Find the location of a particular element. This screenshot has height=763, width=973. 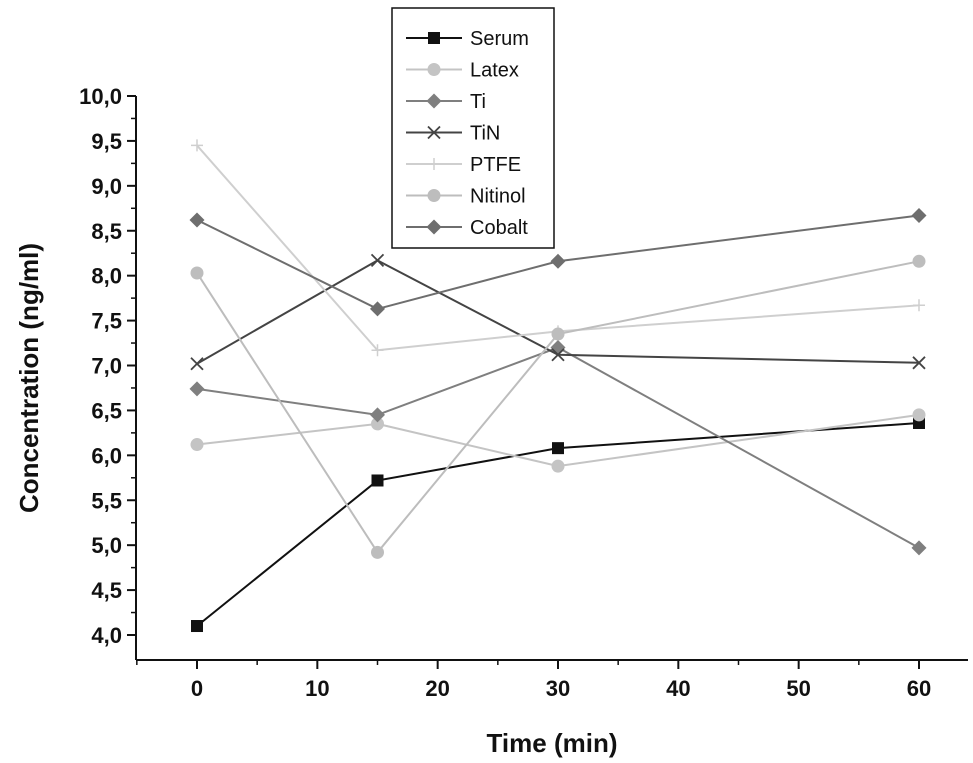

y-tick-label: 8,5 is located at coordinates (106, 231).